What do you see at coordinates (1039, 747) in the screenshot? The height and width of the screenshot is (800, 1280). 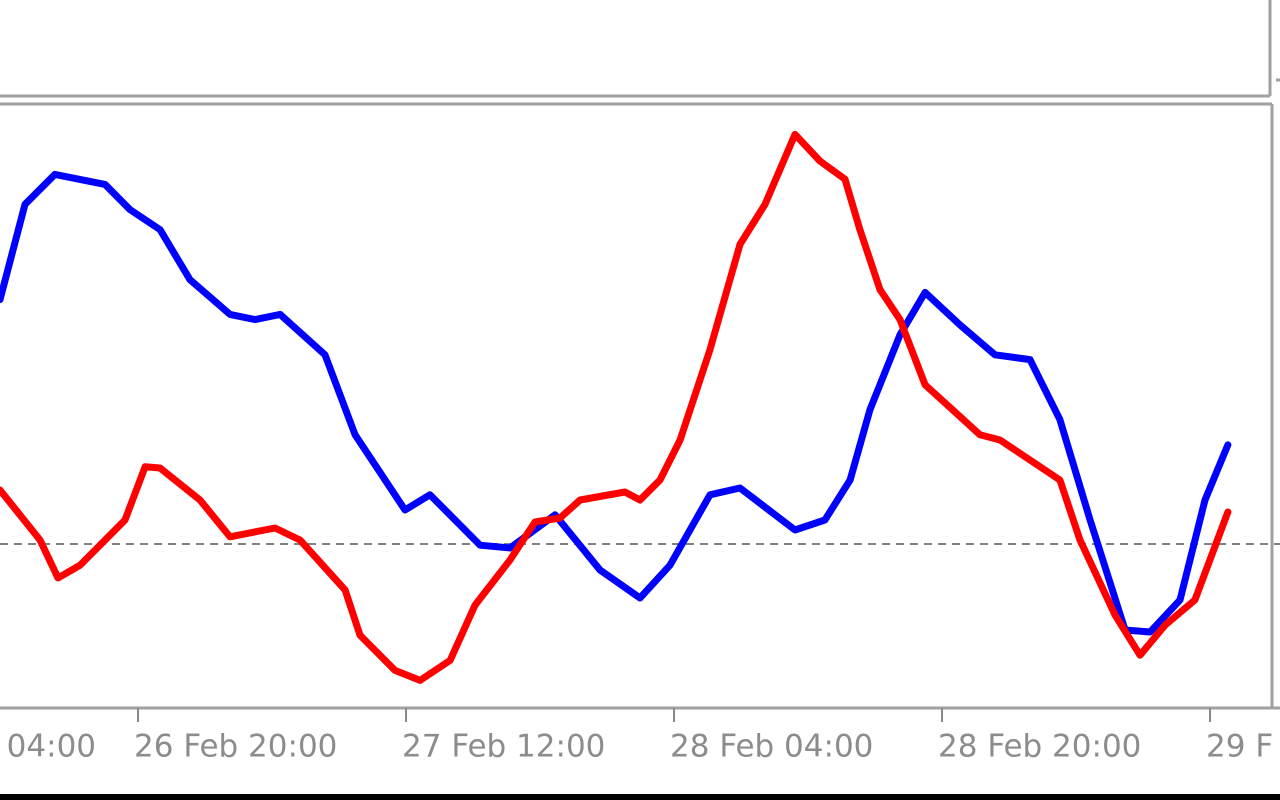 I see `x-tick-label: 28 Feb 20:00` at bounding box center [1039, 747].